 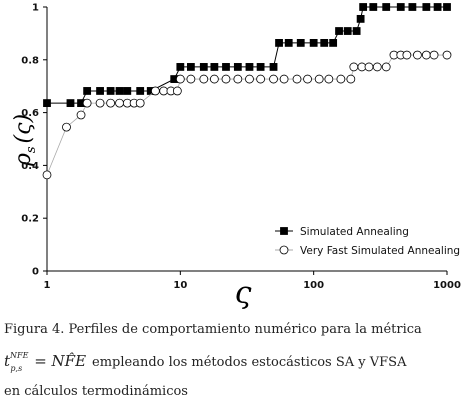 I want to click on x-tick-label: 100, so click(x=313, y=285).